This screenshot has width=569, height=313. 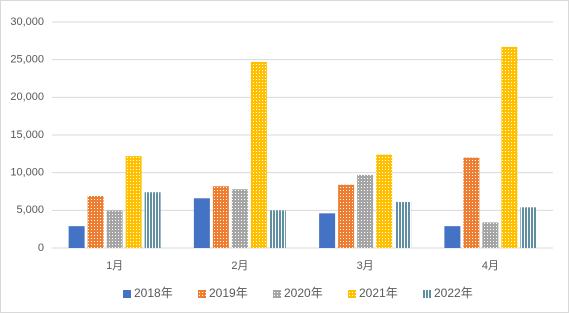 I want to click on legend: 2018年 2019年 2020年 2021年 2022年, so click(x=298, y=293).